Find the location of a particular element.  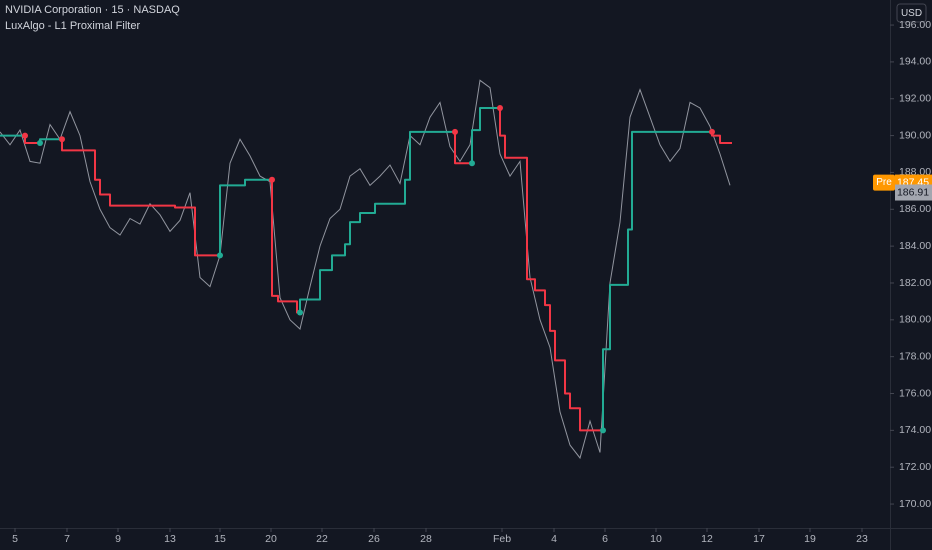

y-tick-label: 174.00 is located at coordinates (915, 430).